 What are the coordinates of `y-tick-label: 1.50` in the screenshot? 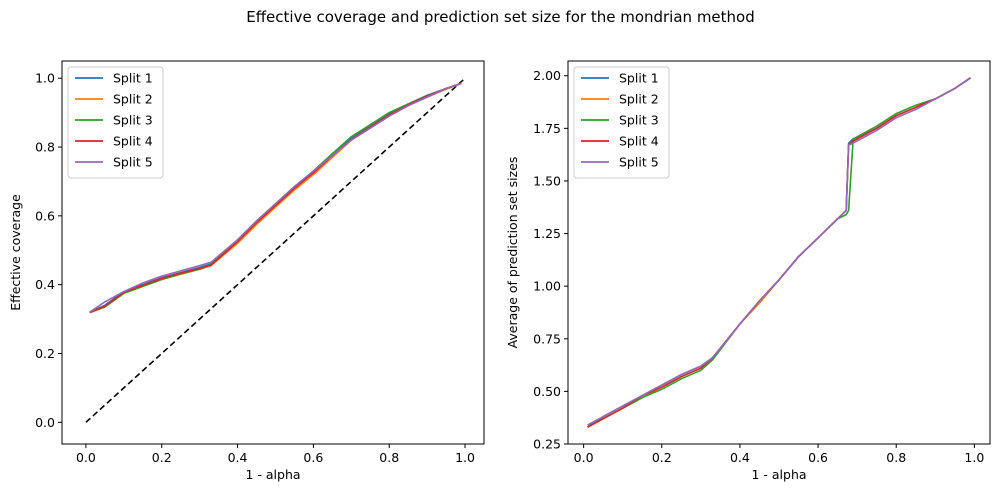 It's located at (547, 180).